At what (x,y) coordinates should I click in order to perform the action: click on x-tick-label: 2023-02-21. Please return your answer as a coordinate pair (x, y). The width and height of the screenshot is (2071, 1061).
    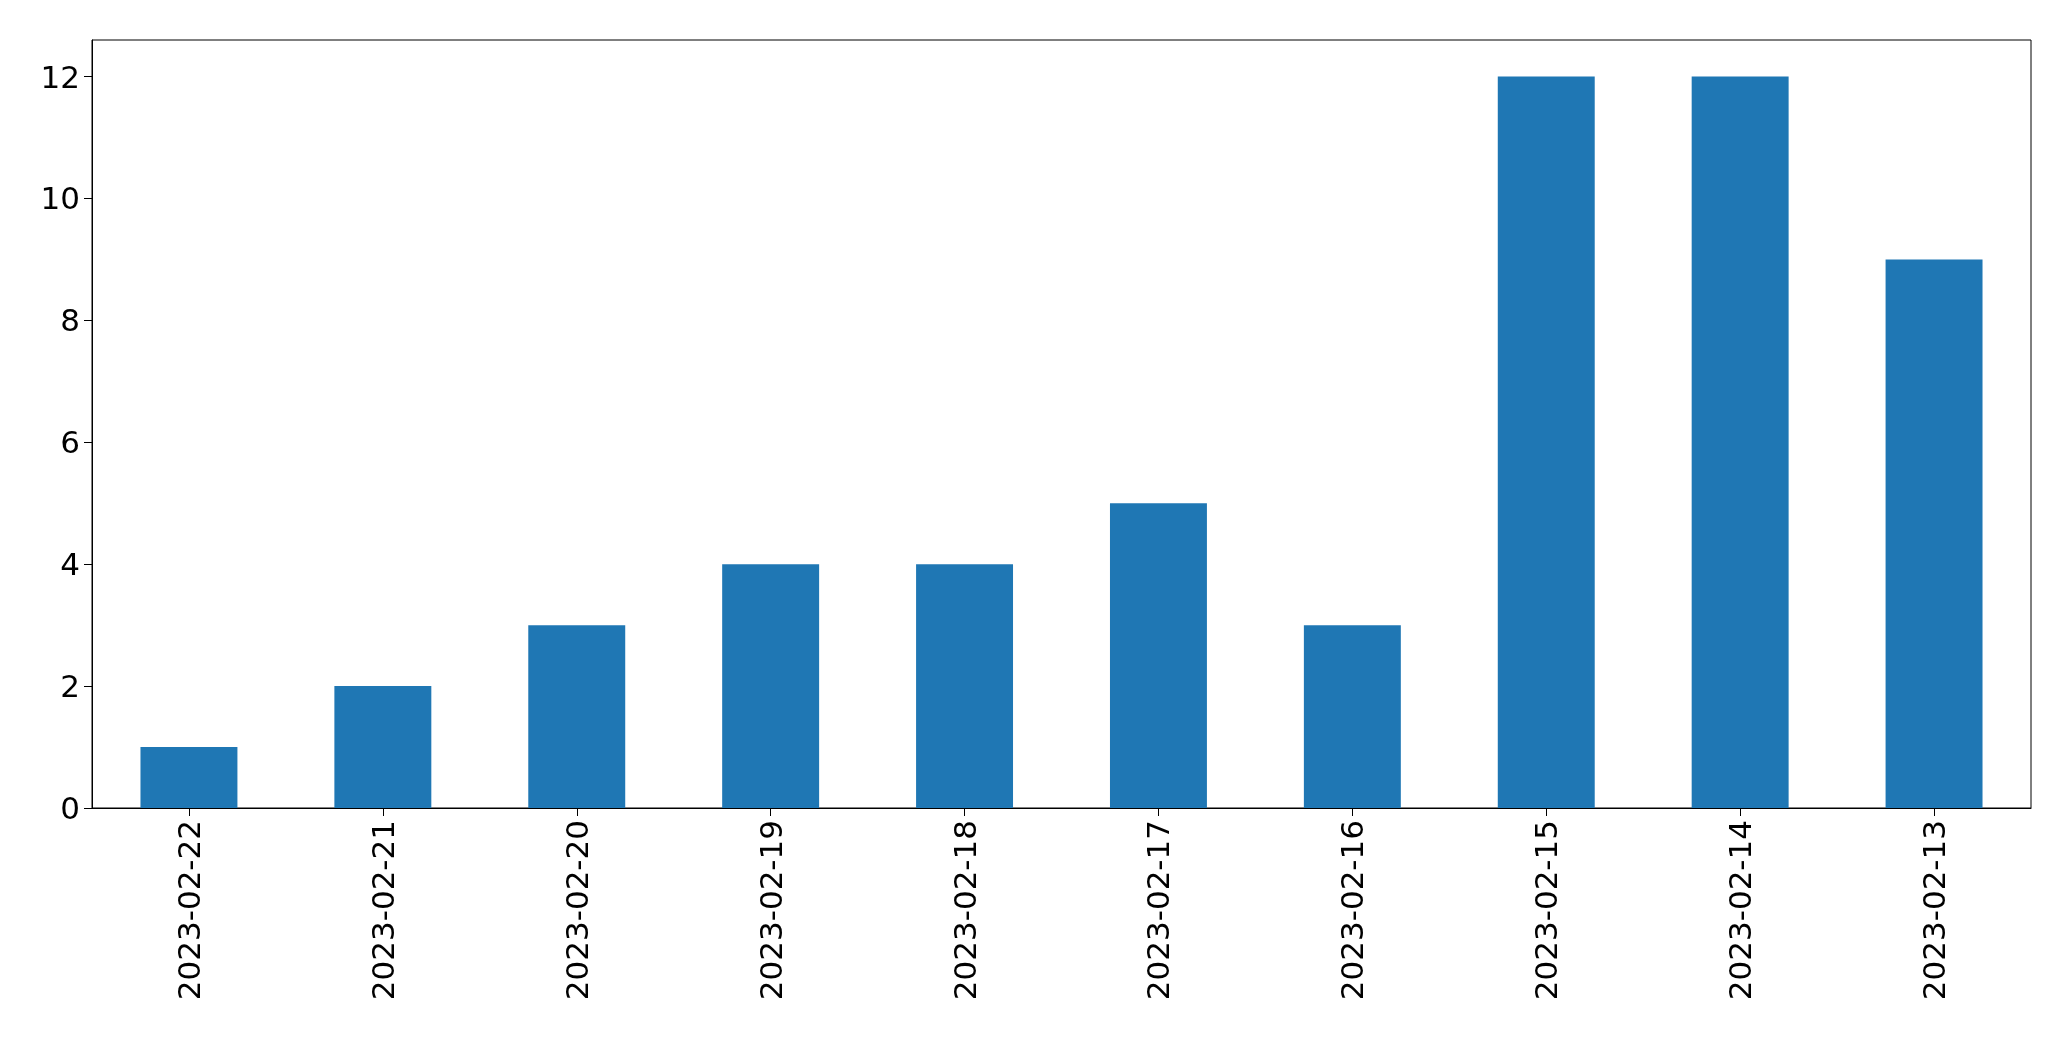
    Looking at the image, I should click on (382, 910).